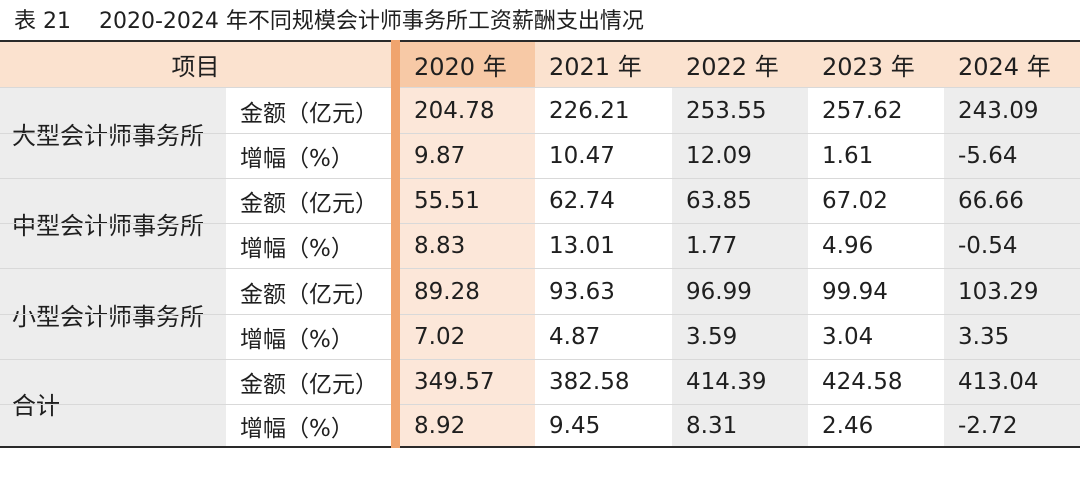  Describe the element at coordinates (603, 291) in the screenshot. I see `value-cell: 93.63` at that location.